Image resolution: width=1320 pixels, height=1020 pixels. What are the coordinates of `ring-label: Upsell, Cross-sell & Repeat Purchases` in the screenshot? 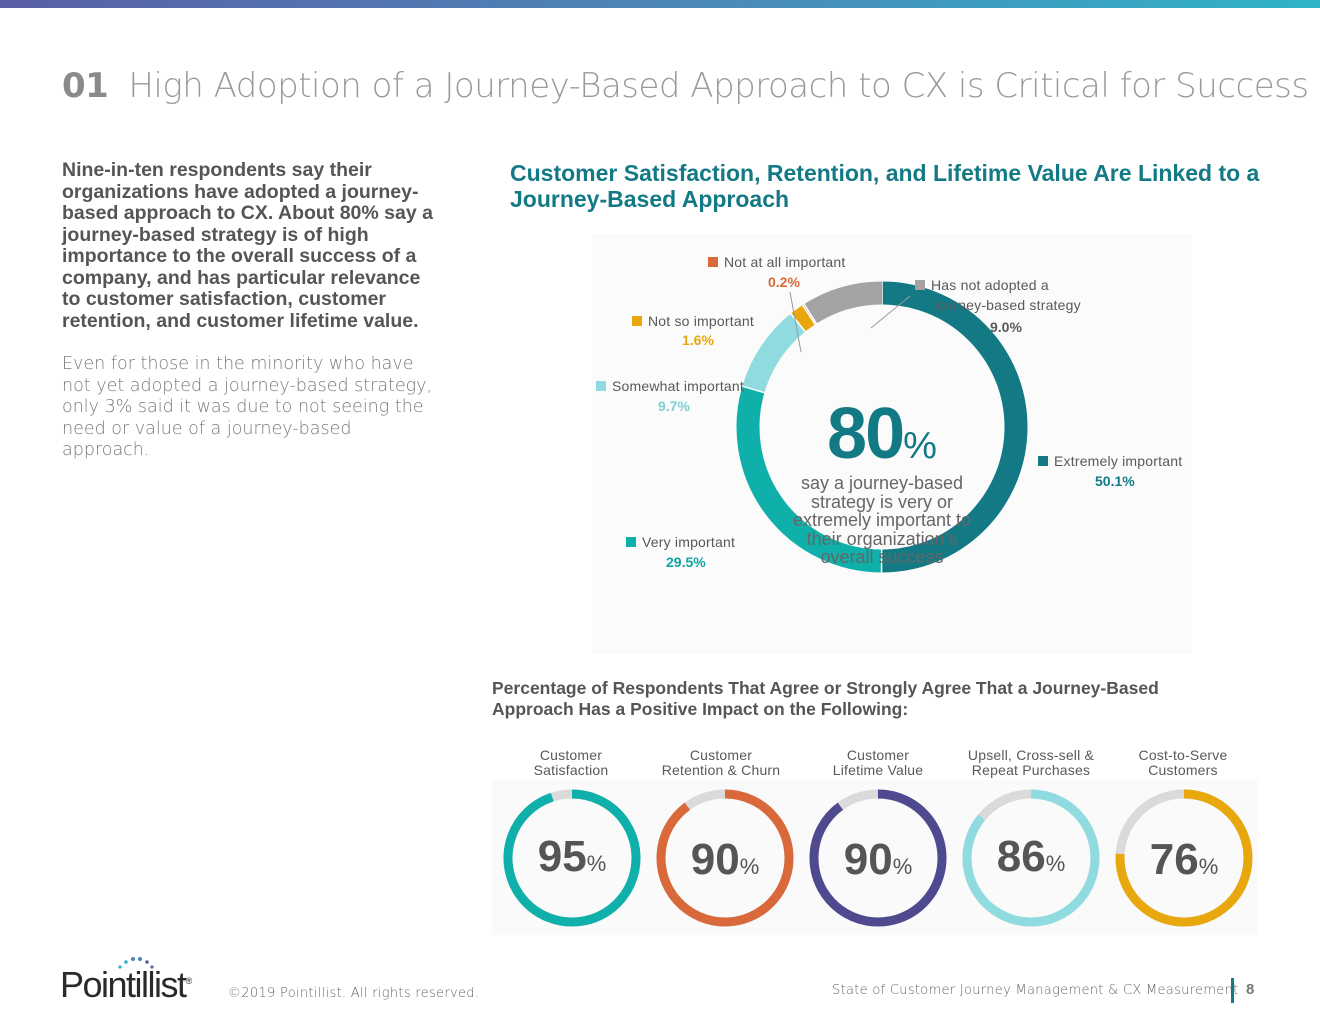 It's located at (1031, 762).